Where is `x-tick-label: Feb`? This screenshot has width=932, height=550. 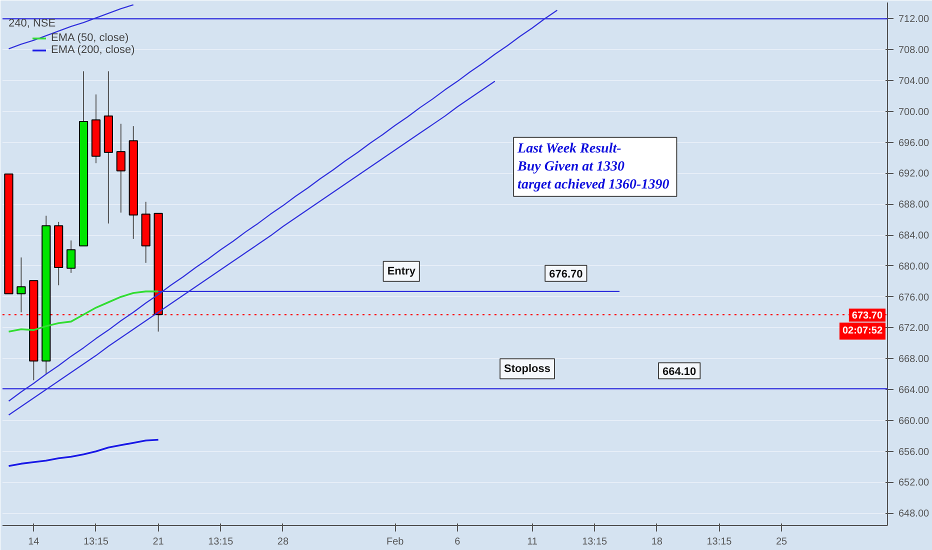 x-tick-label: Feb is located at coordinates (395, 542).